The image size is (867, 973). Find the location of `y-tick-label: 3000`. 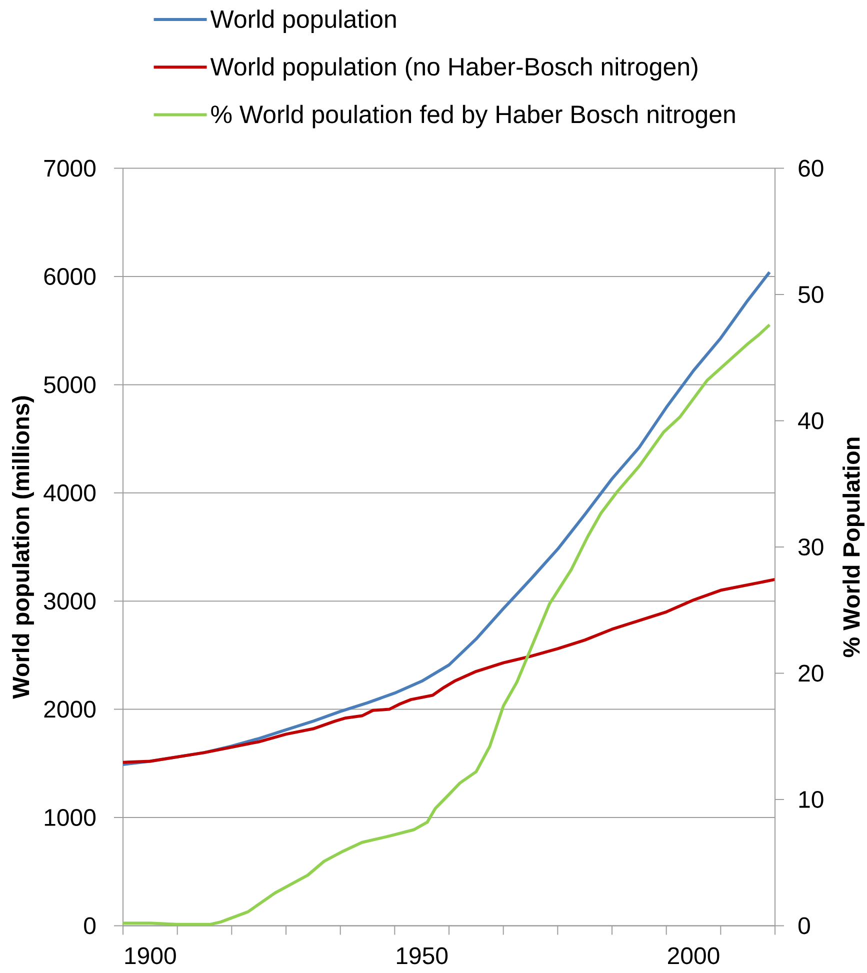

y-tick-label: 3000 is located at coordinates (70, 601).